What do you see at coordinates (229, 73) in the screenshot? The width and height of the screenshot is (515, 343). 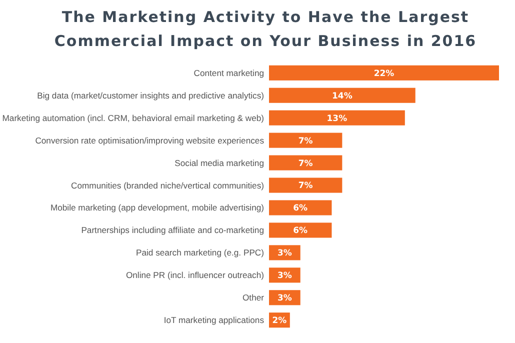 I see `y-tick-label: Content marketing` at bounding box center [229, 73].